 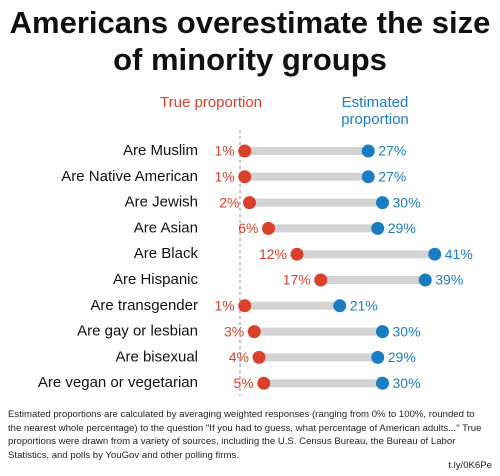 I want to click on true-label: 6%, so click(x=248, y=228).